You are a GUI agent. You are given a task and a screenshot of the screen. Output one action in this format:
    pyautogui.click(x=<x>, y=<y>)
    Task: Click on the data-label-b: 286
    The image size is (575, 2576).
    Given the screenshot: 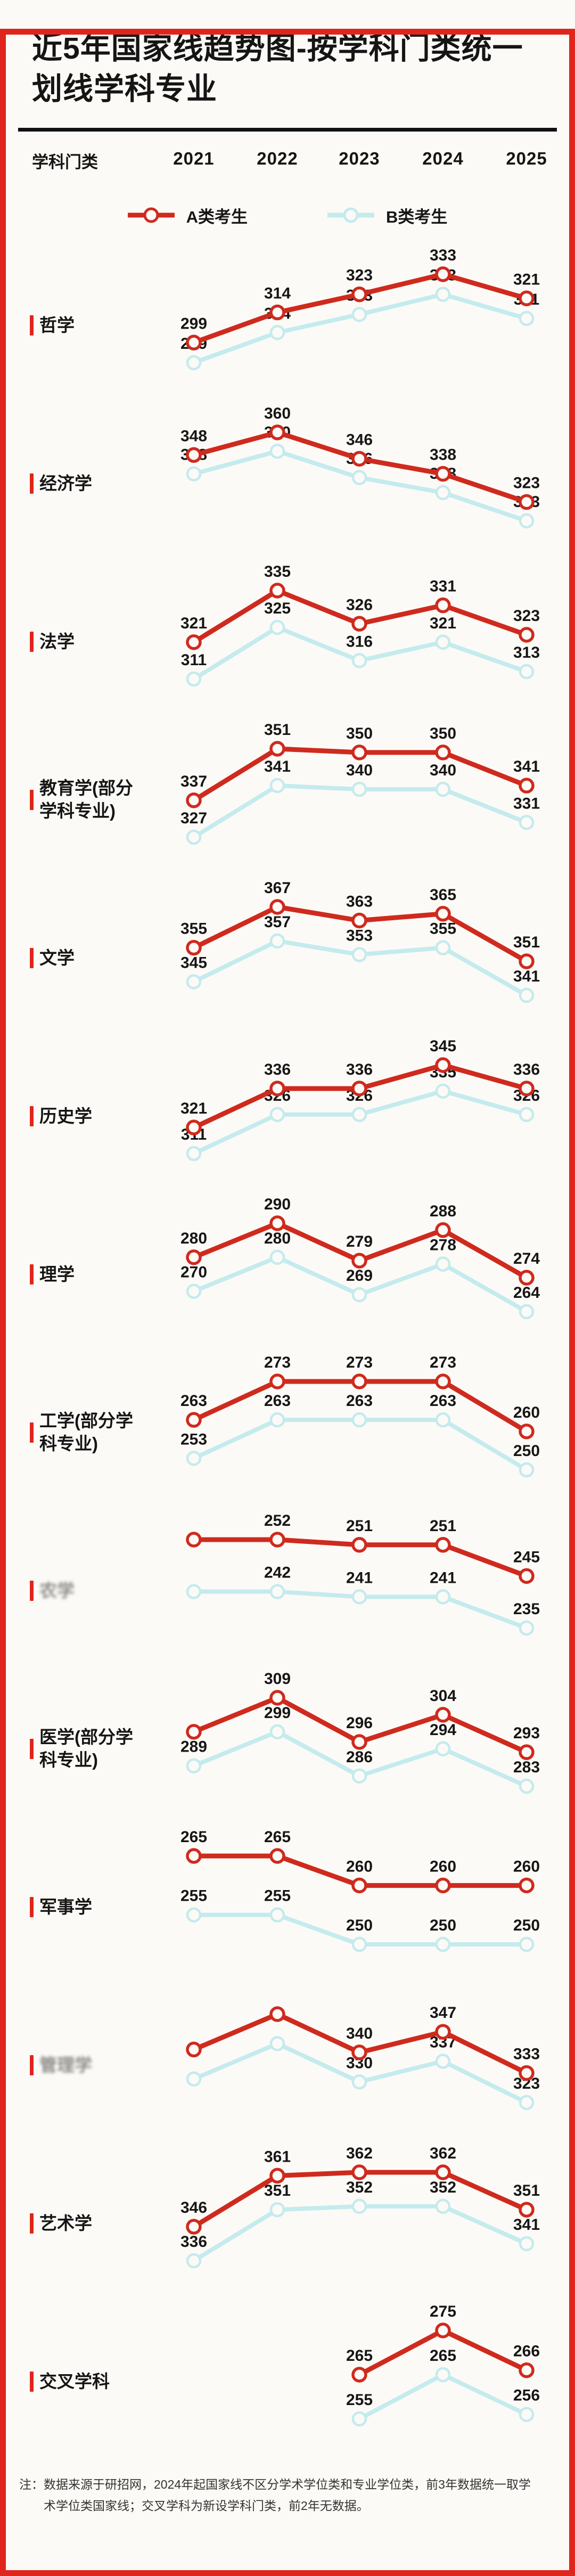 What is the action you would take?
    pyautogui.click(x=360, y=1756)
    